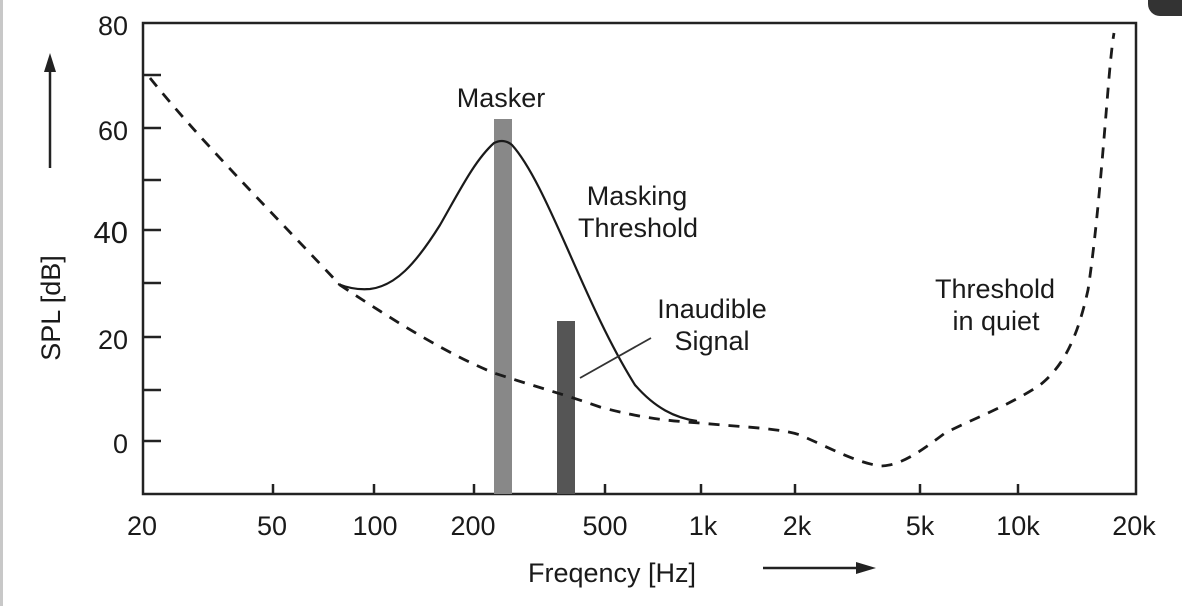 This screenshot has width=1182, height=606. Describe the element at coordinates (501, 98) in the screenshot. I see `masker-label: Masker` at that location.